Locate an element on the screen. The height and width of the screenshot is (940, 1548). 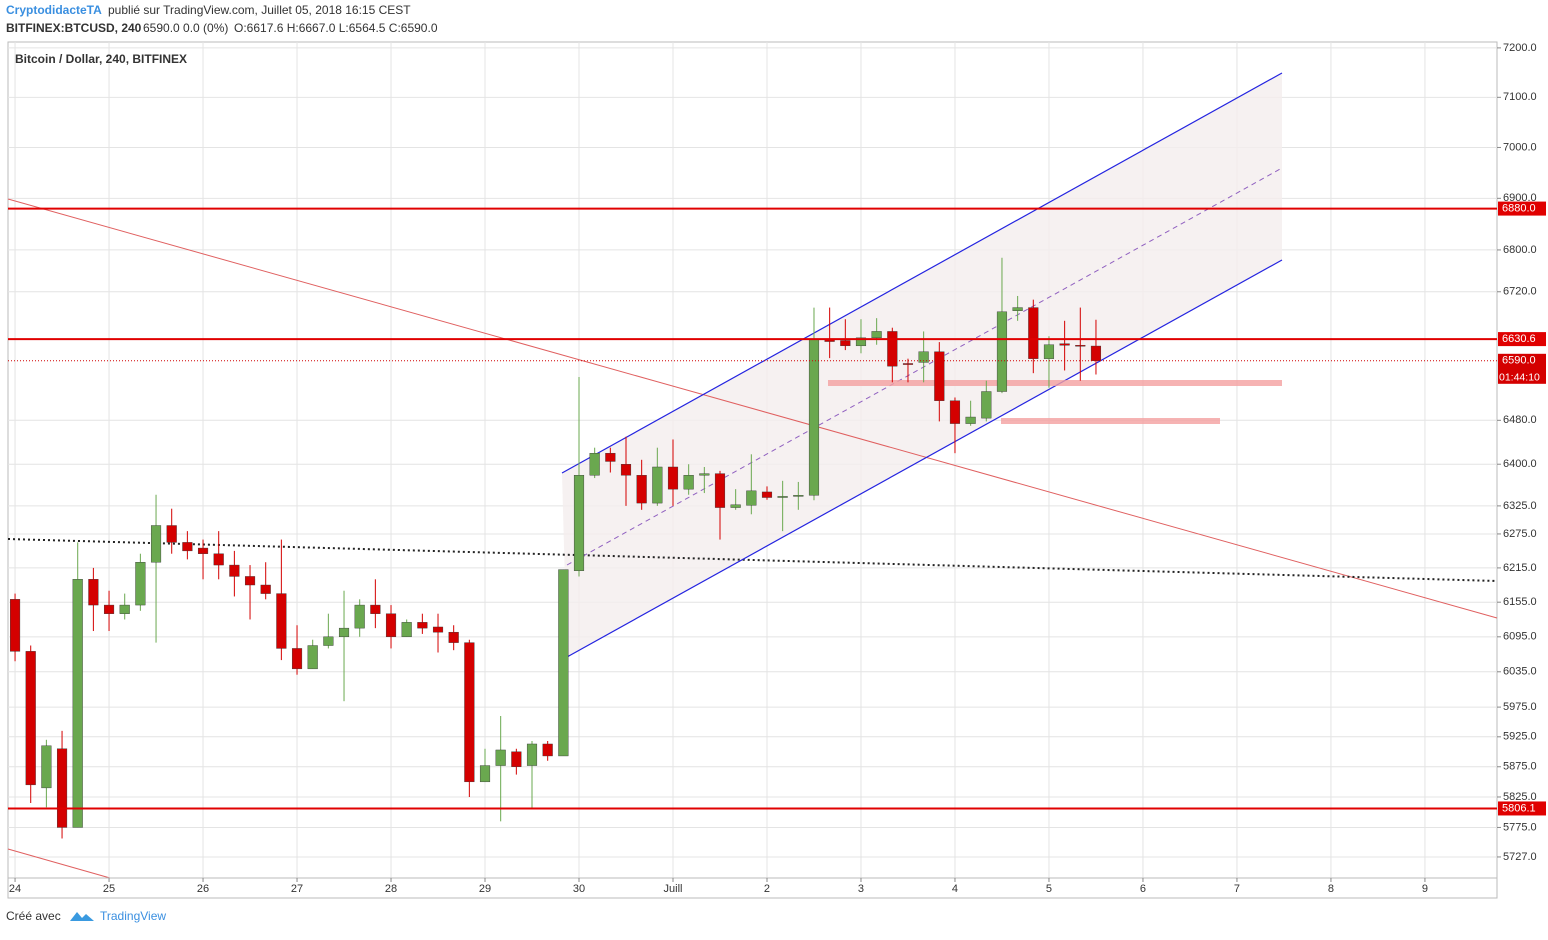
x-tick-label: 8 is located at coordinates (1331, 889).